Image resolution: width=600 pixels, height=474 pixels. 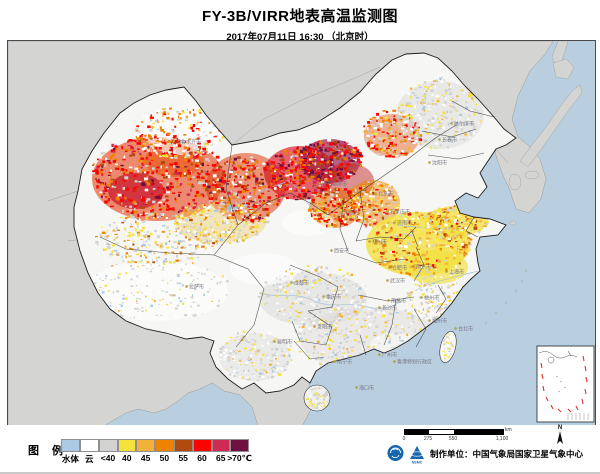 I want to click on taiwan-island, so click(x=448, y=347).